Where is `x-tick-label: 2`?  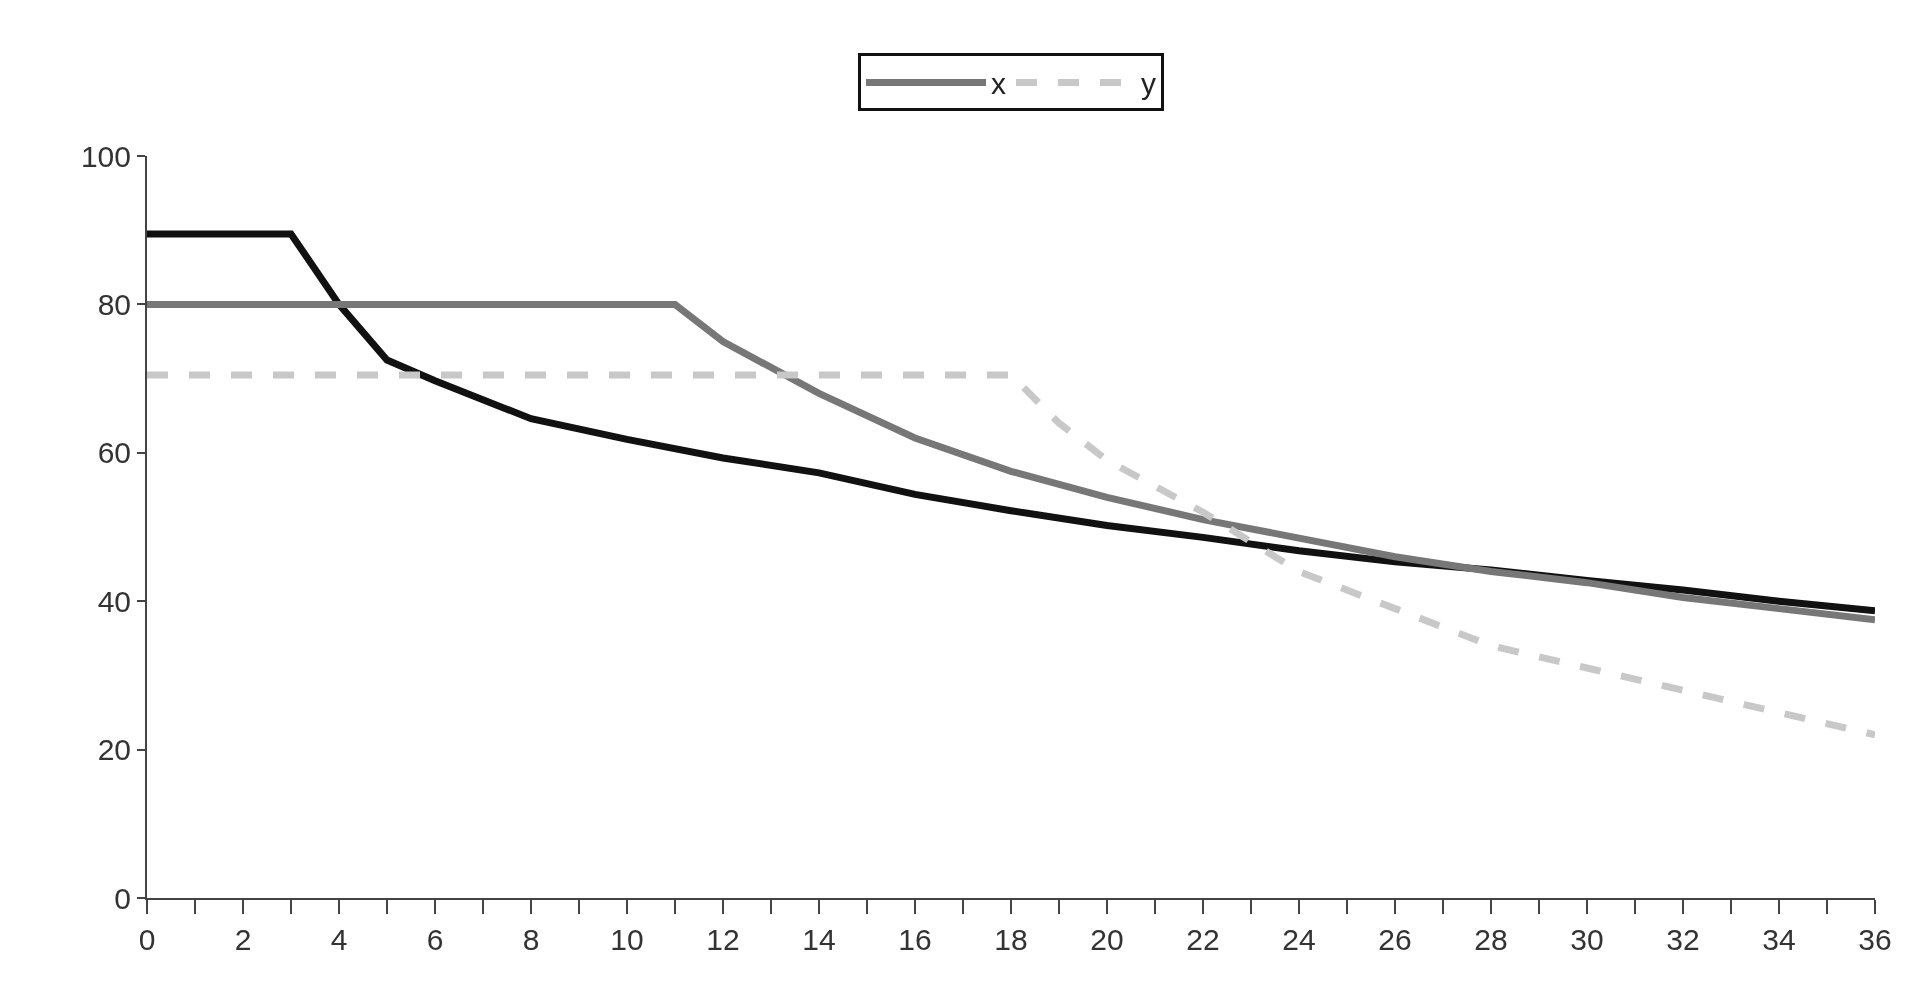 x-tick-label: 2 is located at coordinates (243, 939).